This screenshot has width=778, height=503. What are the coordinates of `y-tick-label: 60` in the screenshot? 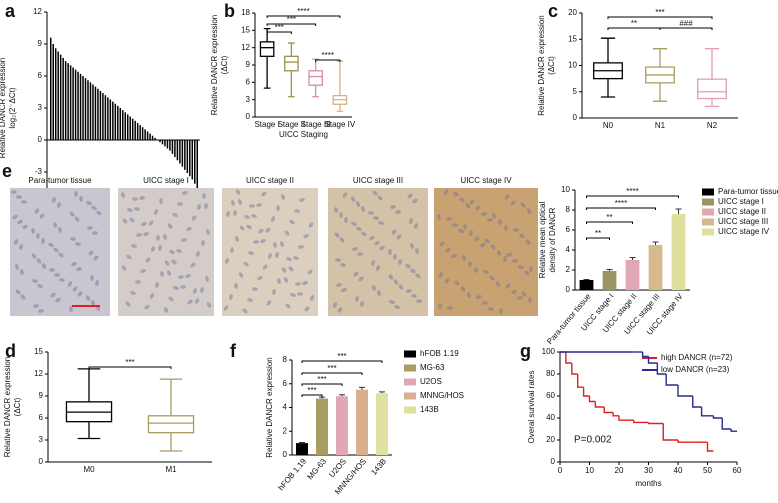 It's located at (550, 395).